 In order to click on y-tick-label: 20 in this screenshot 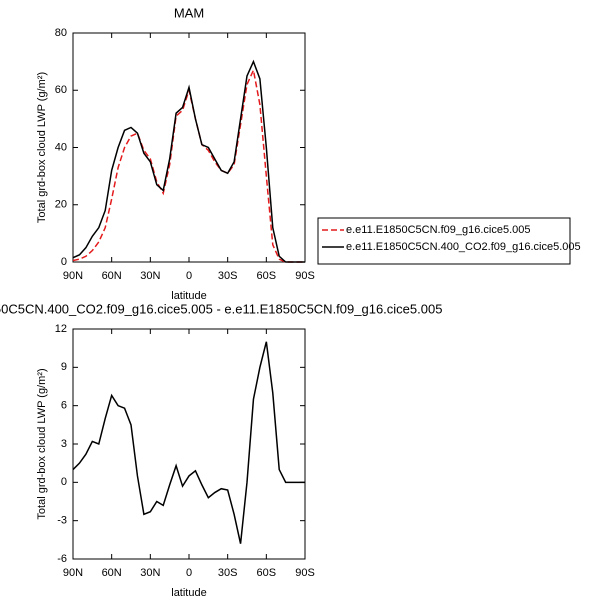, I will do `click(61, 205)`.